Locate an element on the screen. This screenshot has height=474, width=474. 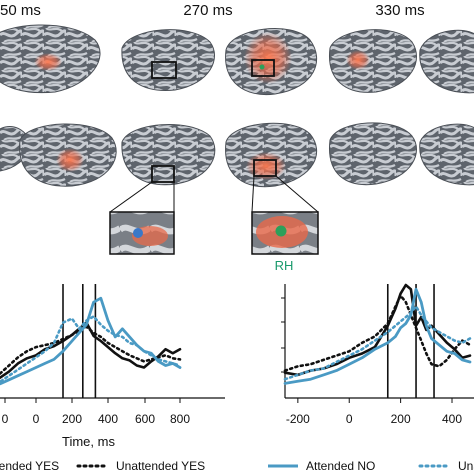
legend-label-attended-no: Attended NO is located at coordinates (340, 466).